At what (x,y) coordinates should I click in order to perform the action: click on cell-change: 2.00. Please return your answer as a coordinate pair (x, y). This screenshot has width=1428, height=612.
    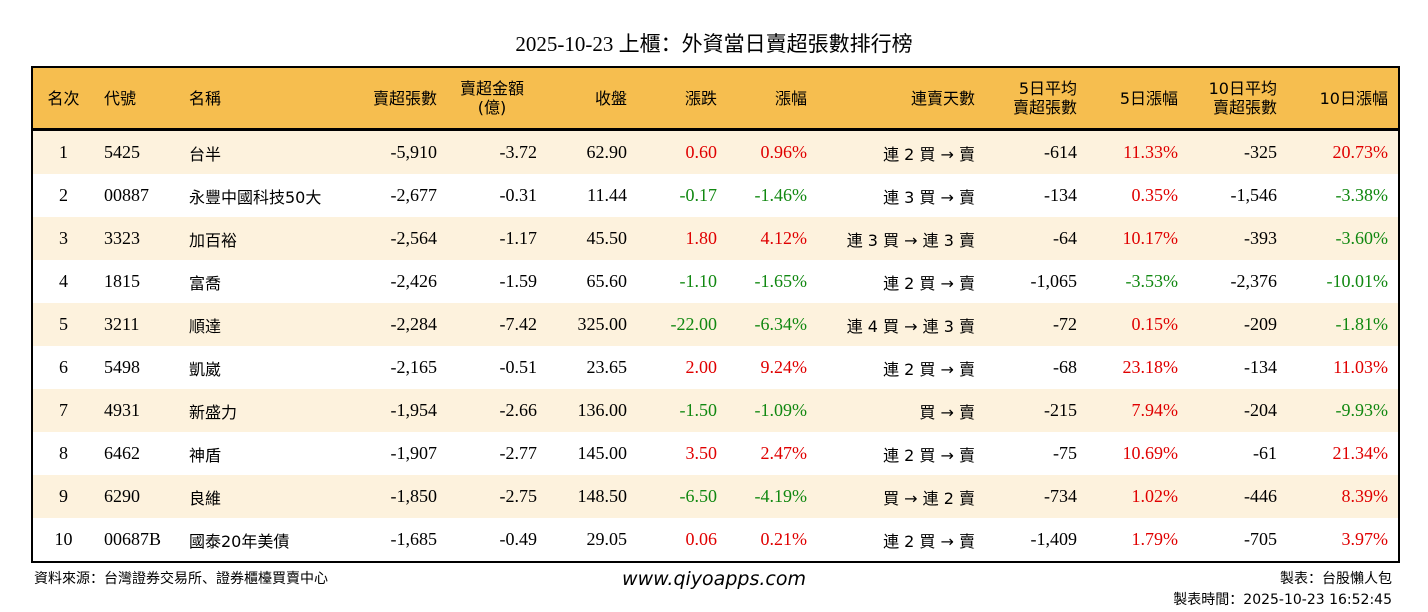
    Looking at the image, I should click on (701, 367).